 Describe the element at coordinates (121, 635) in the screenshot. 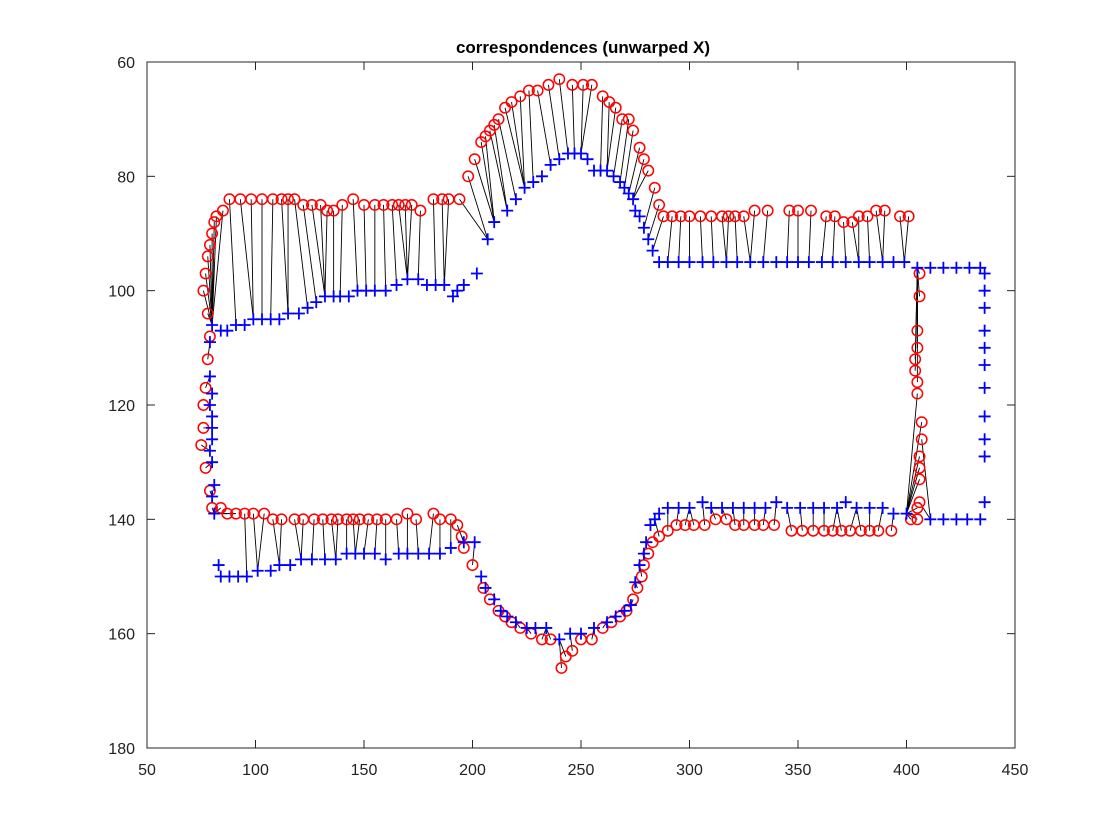

I see `y-tick-label: 160` at that location.